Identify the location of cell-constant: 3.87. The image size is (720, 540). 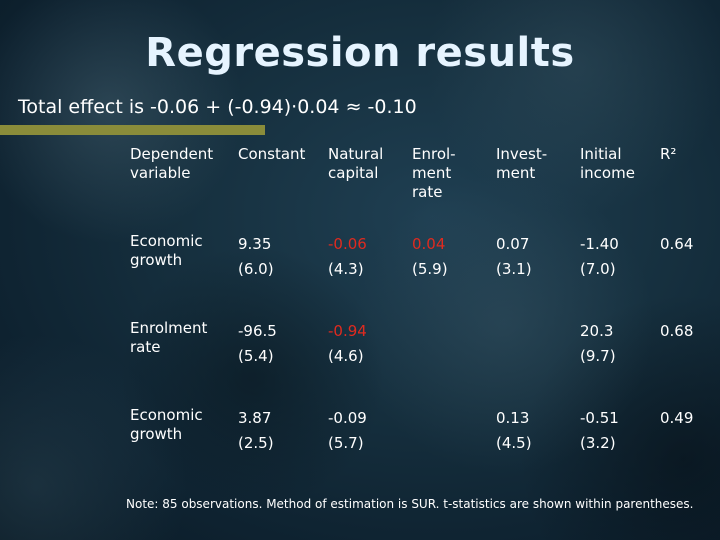
(255, 418).